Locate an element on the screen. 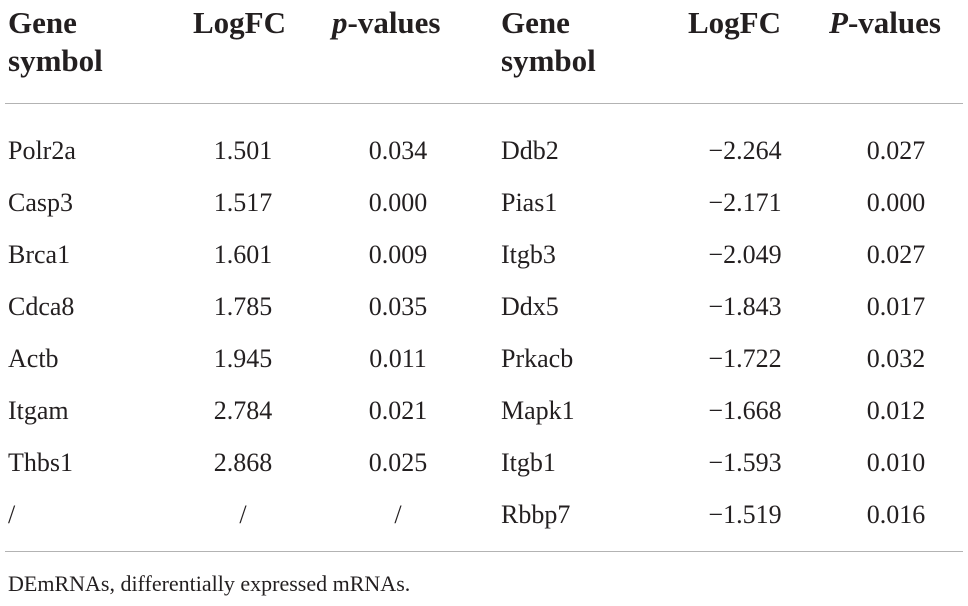 Image resolution: width=968 pixels, height=606 pixels. gene-right-cell: Prkacb is located at coordinates (537, 358).